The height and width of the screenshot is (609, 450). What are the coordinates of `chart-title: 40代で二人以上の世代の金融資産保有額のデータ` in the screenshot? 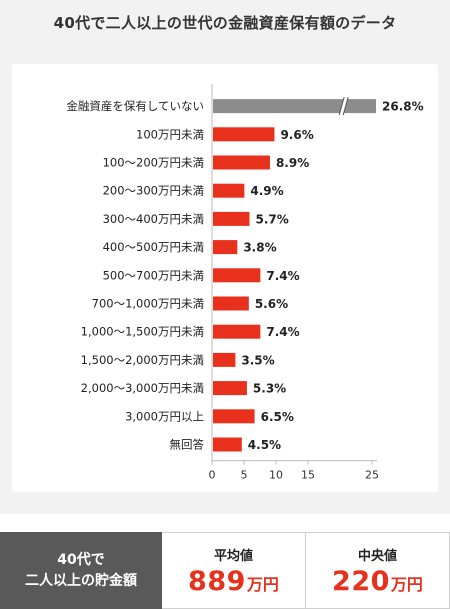 It's located at (225, 22).